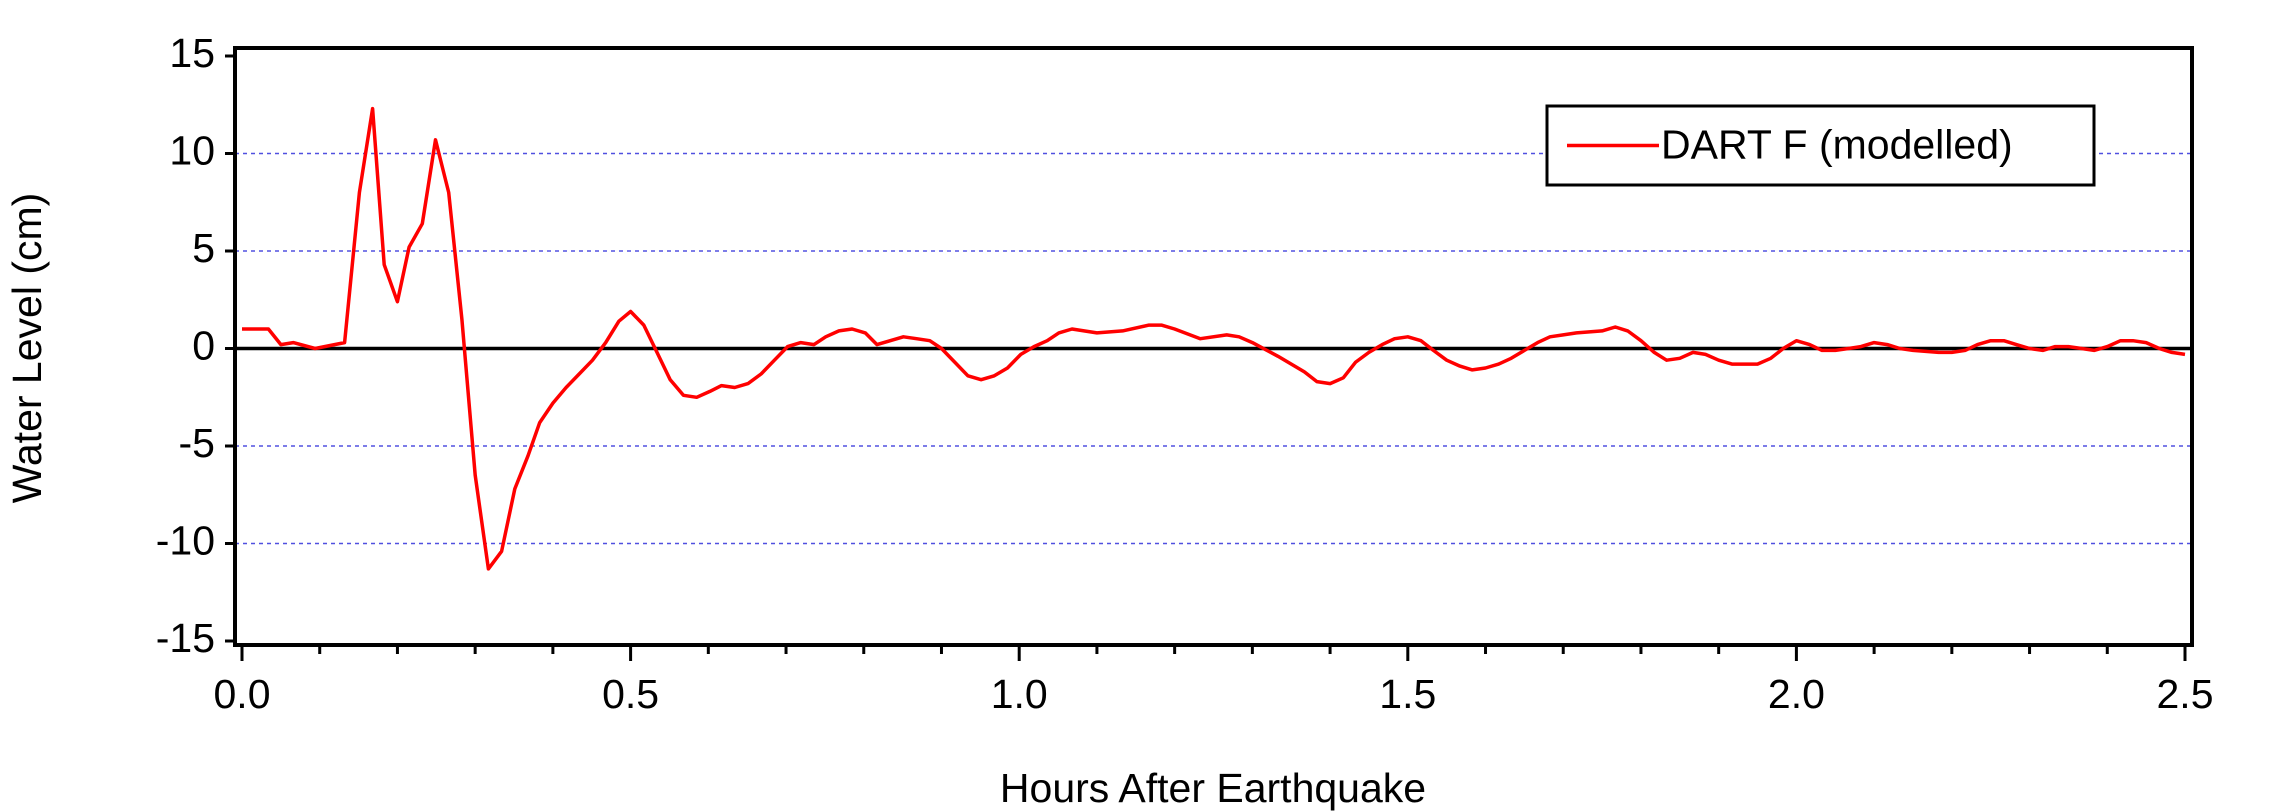 The width and height of the screenshot is (2273, 812). What do you see at coordinates (27, 348) in the screenshot?
I see `y-axis-title: Water Level (cm)` at bounding box center [27, 348].